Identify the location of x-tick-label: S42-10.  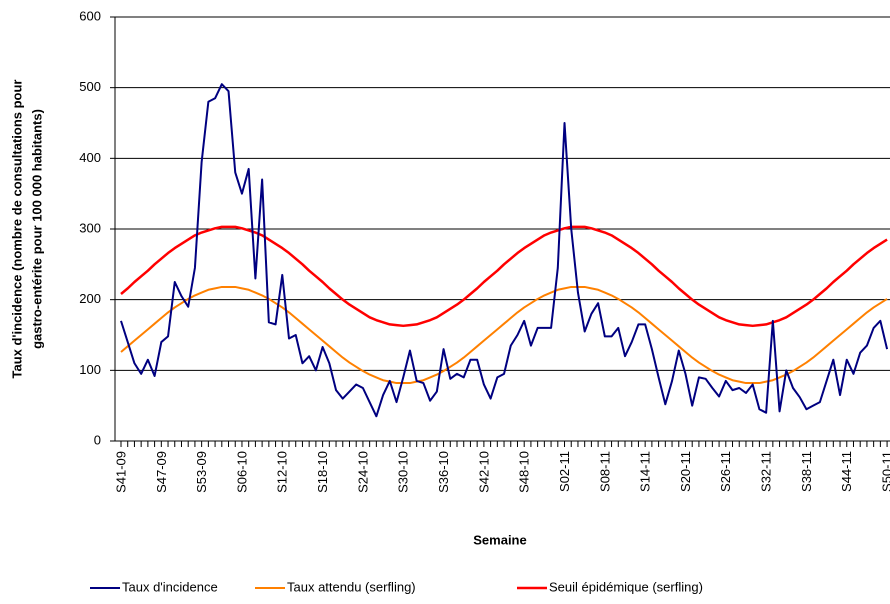
(483, 472).